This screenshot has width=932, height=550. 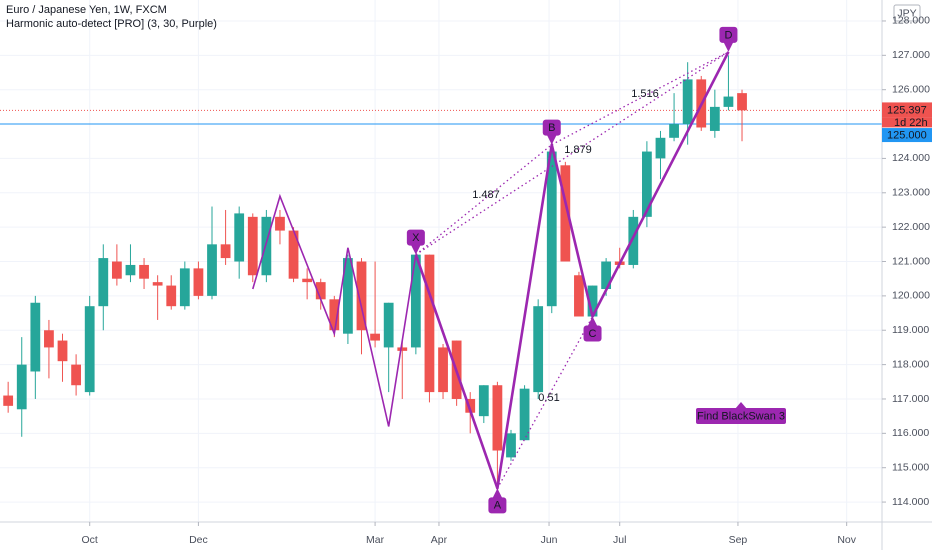 I want to click on annotation-tip, so click(x=741, y=405).